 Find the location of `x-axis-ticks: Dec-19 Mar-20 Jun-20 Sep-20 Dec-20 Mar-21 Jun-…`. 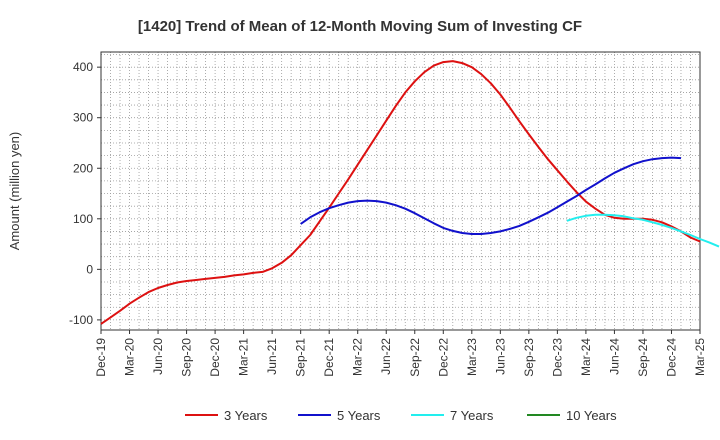

x-axis-ticks: Dec-19 Mar-20 Jun-20 Sep-20 Dec-20 Mar-21 Jun-… is located at coordinates (400, 353).